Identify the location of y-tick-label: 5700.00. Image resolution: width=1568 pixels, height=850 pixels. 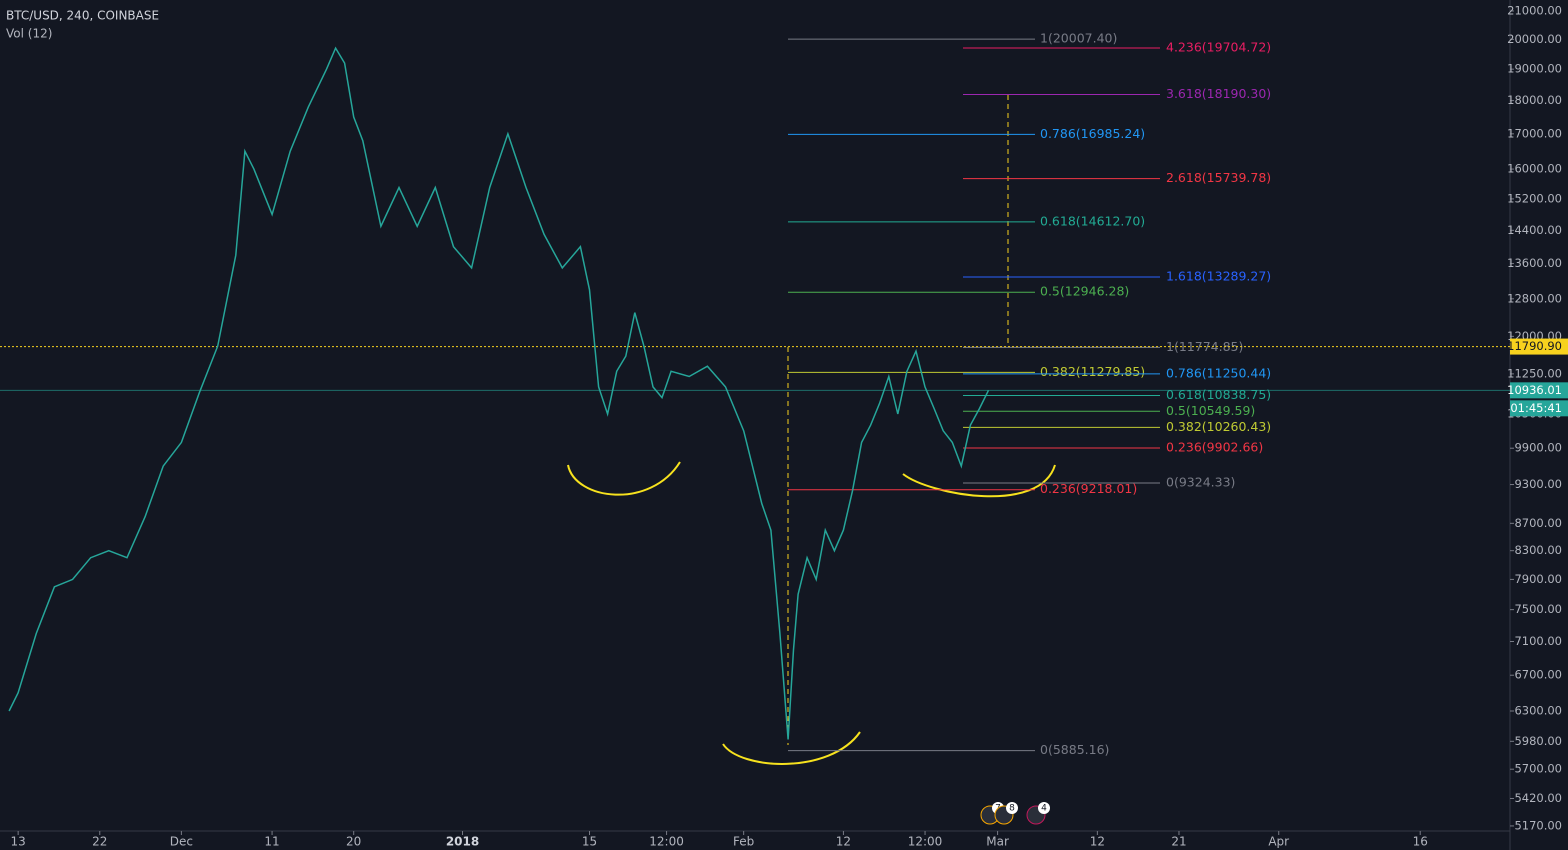
(1538, 769).